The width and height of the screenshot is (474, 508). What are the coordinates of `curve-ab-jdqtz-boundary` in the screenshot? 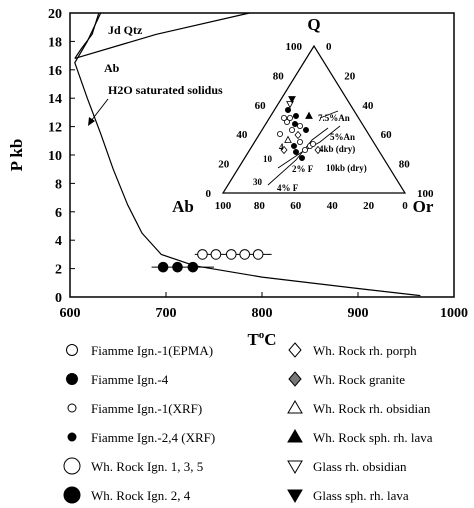 It's located at (162, 35).